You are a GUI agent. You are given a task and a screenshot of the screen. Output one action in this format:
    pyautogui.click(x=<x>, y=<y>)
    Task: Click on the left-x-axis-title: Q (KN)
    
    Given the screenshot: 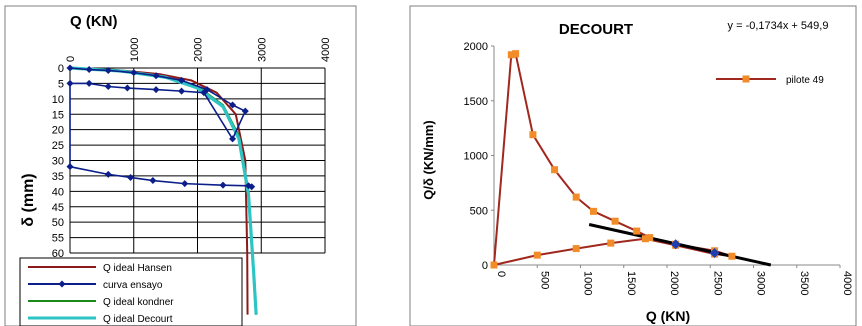 What is the action you would take?
    pyautogui.click(x=94, y=21)
    